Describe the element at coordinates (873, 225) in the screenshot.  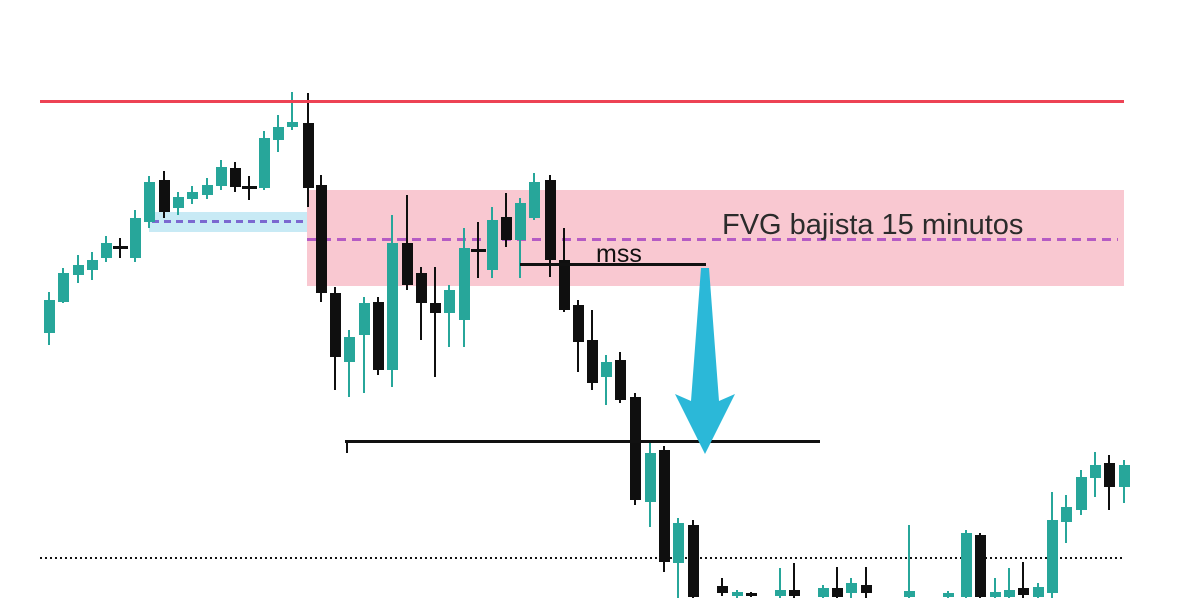
I see `fvg-label: FVG bajista 15 minutos` at that location.